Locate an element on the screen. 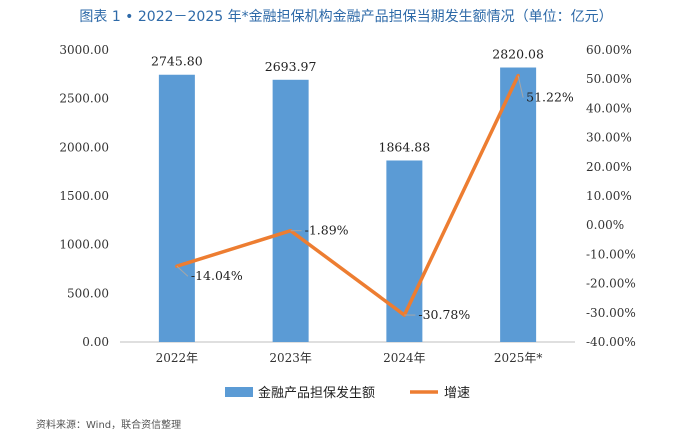  y-left-tick-label: 500.00 is located at coordinates (88, 293).